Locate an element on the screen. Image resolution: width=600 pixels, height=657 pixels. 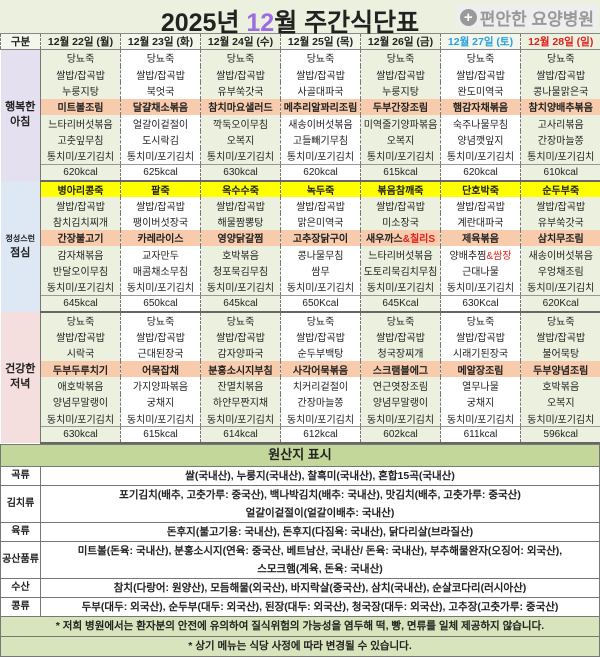
menu-item-text: 시래기된장국 is located at coordinates (480, 354).